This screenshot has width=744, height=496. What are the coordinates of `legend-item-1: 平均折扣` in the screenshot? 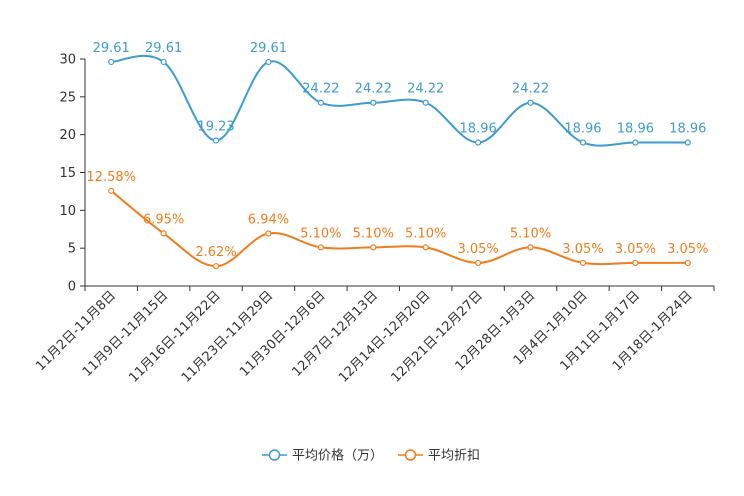 It's located at (439, 456).